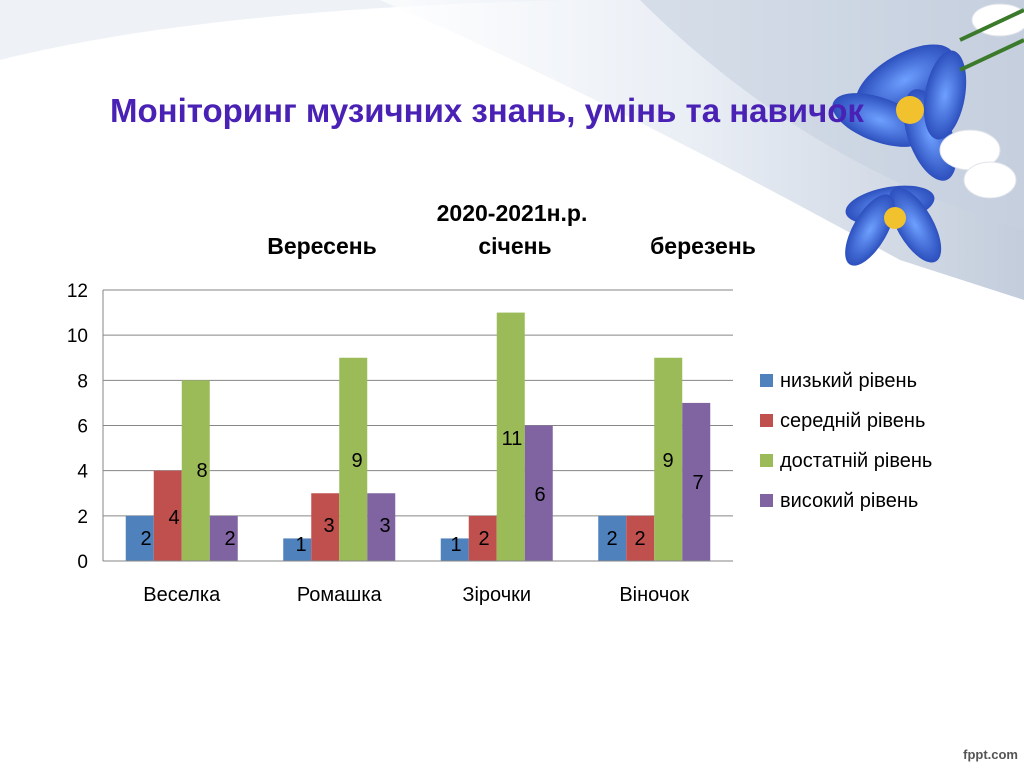 Image resolution: width=1024 pixels, height=768 pixels. What do you see at coordinates (703, 246) in the screenshot?
I see `chart-subtitle-month-3: березень` at bounding box center [703, 246].